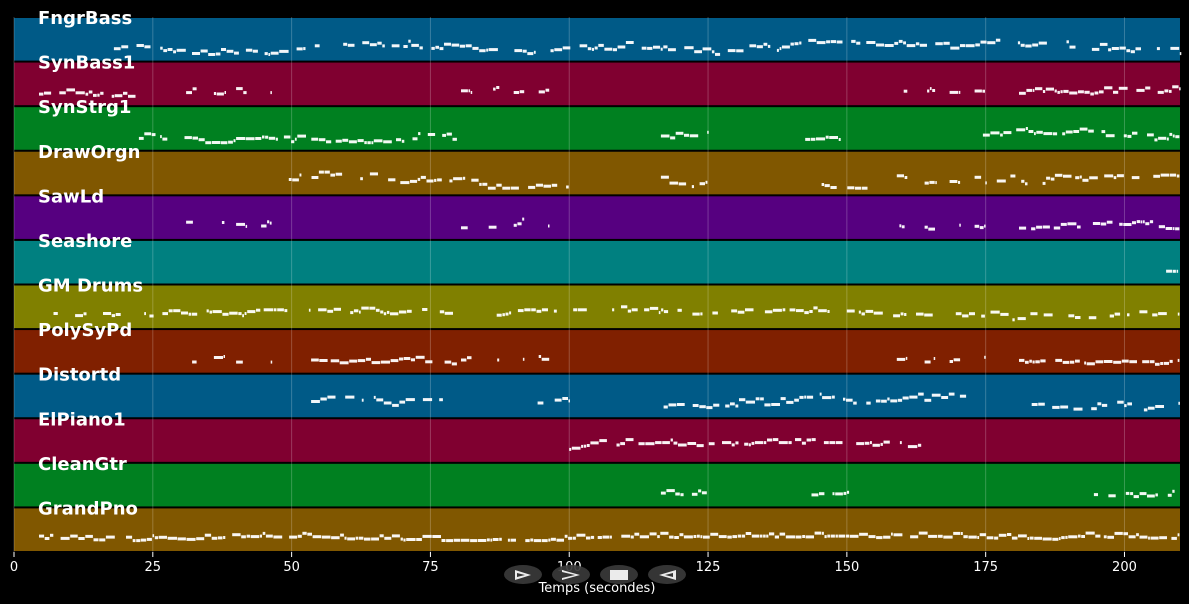  Describe the element at coordinates (82, 464) in the screenshot. I see `track-name-label: CleanGtr` at that location.